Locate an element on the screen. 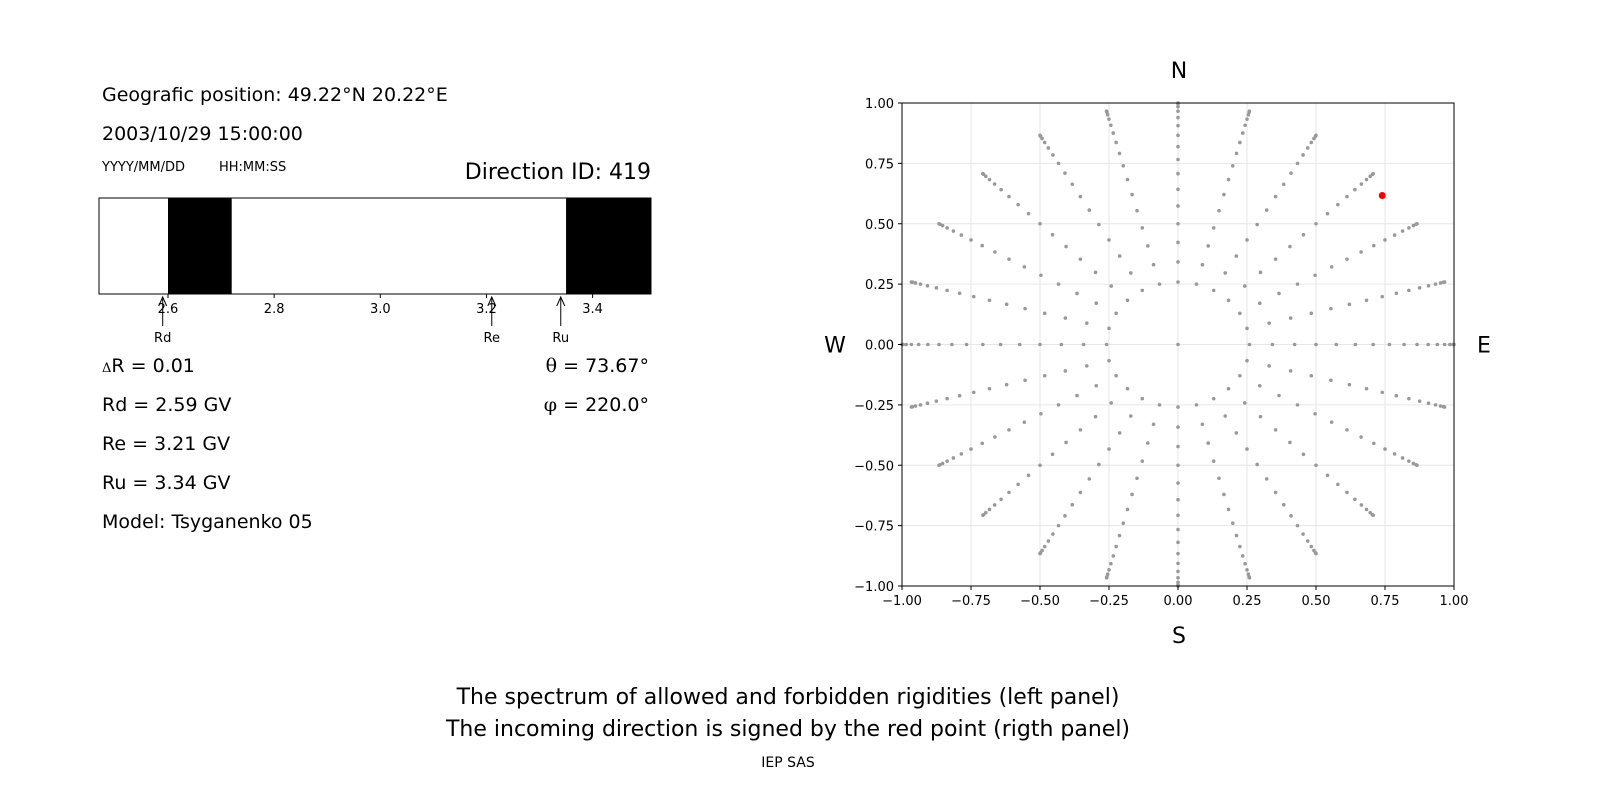 Image resolution: width=1600 pixels, height=800 pixels. x-tick-label: −0.75 is located at coordinates (971, 601).